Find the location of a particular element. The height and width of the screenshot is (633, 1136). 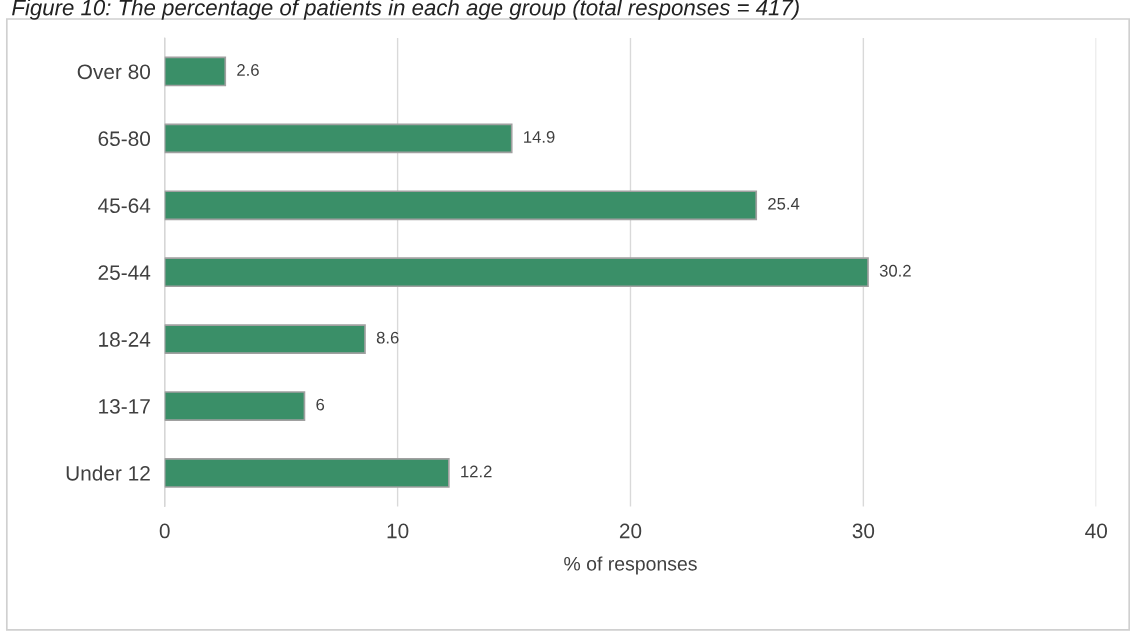

data-label: 6 is located at coordinates (320, 404).